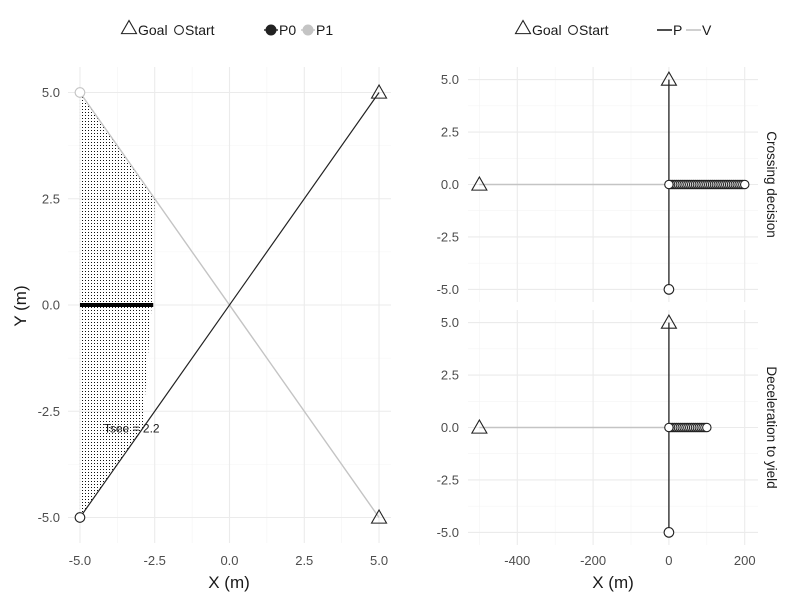  I want to click on legend-left: Goal Start P0 P1, so click(226, 28).